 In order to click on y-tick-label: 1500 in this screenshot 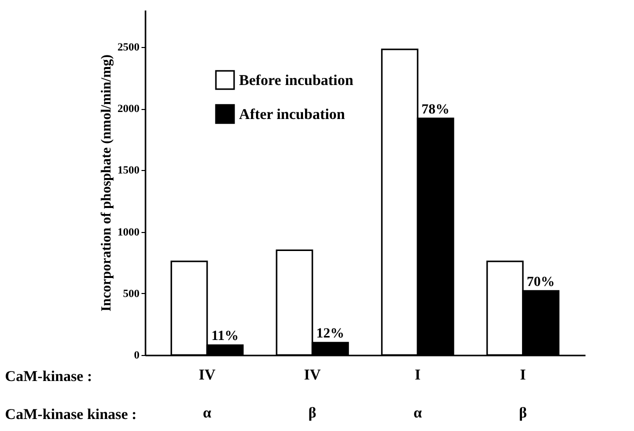, I will do `click(129, 170)`.